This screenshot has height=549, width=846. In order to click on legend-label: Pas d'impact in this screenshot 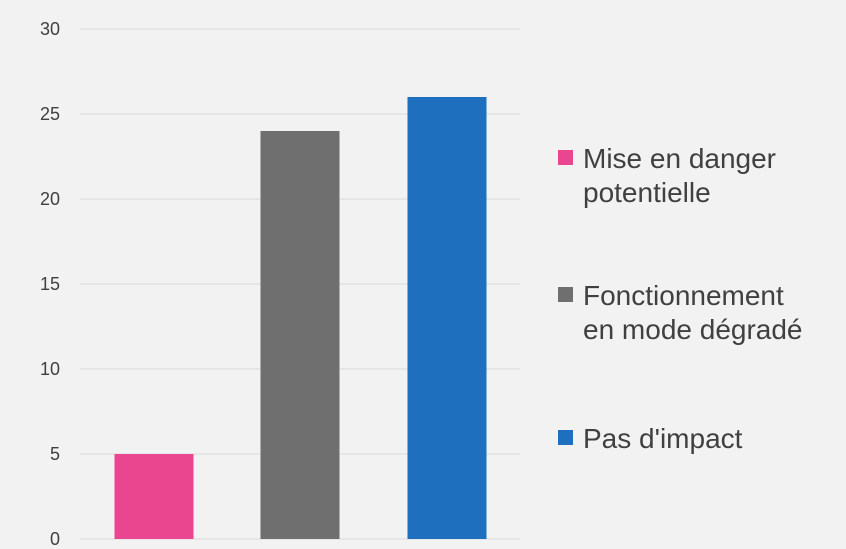, I will do `click(663, 438)`.